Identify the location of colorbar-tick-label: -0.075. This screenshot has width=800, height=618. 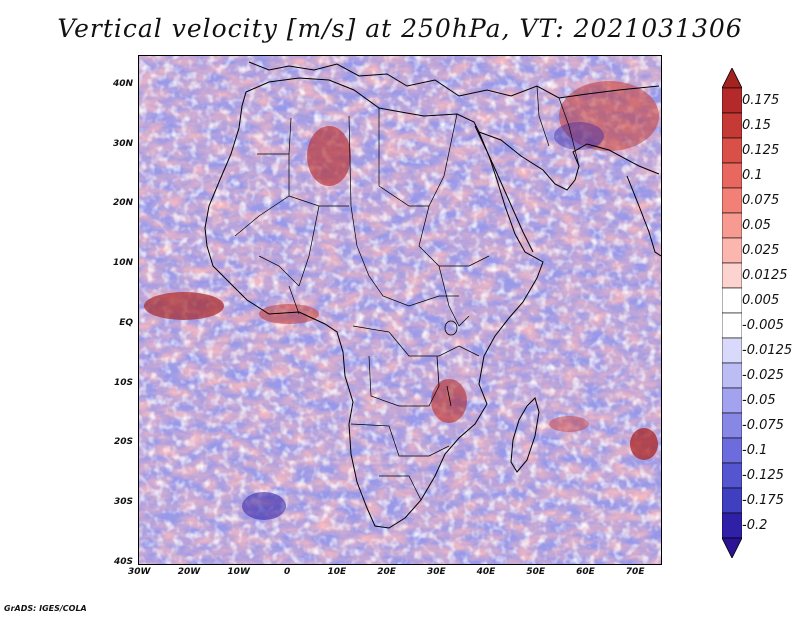
(763, 425).